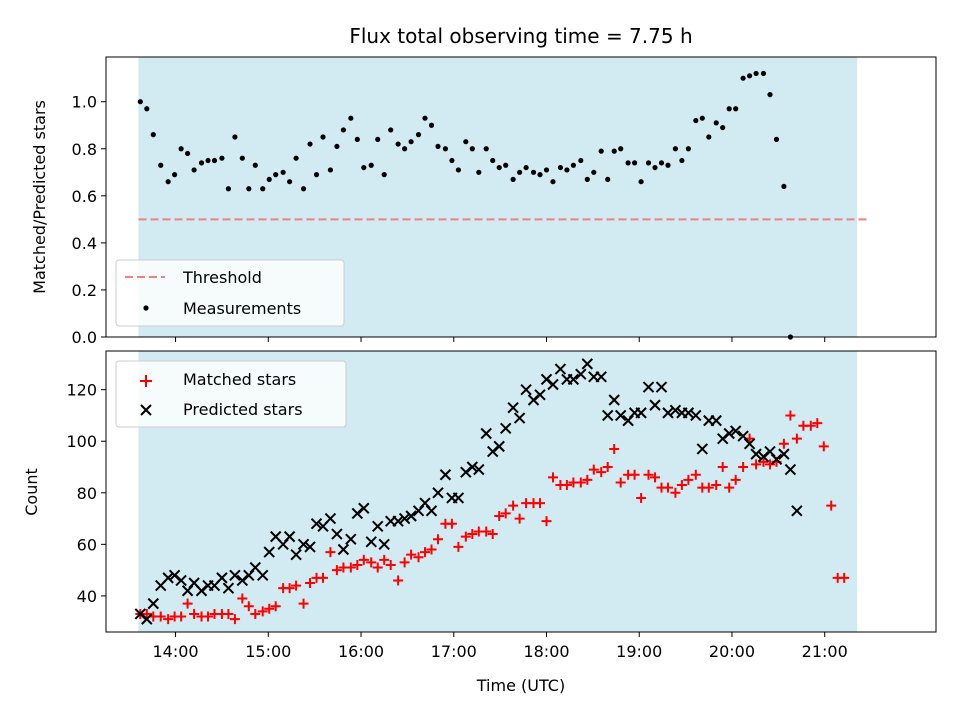  What do you see at coordinates (87, 544) in the screenshot?
I see `count-y-tick-label: 60` at bounding box center [87, 544].